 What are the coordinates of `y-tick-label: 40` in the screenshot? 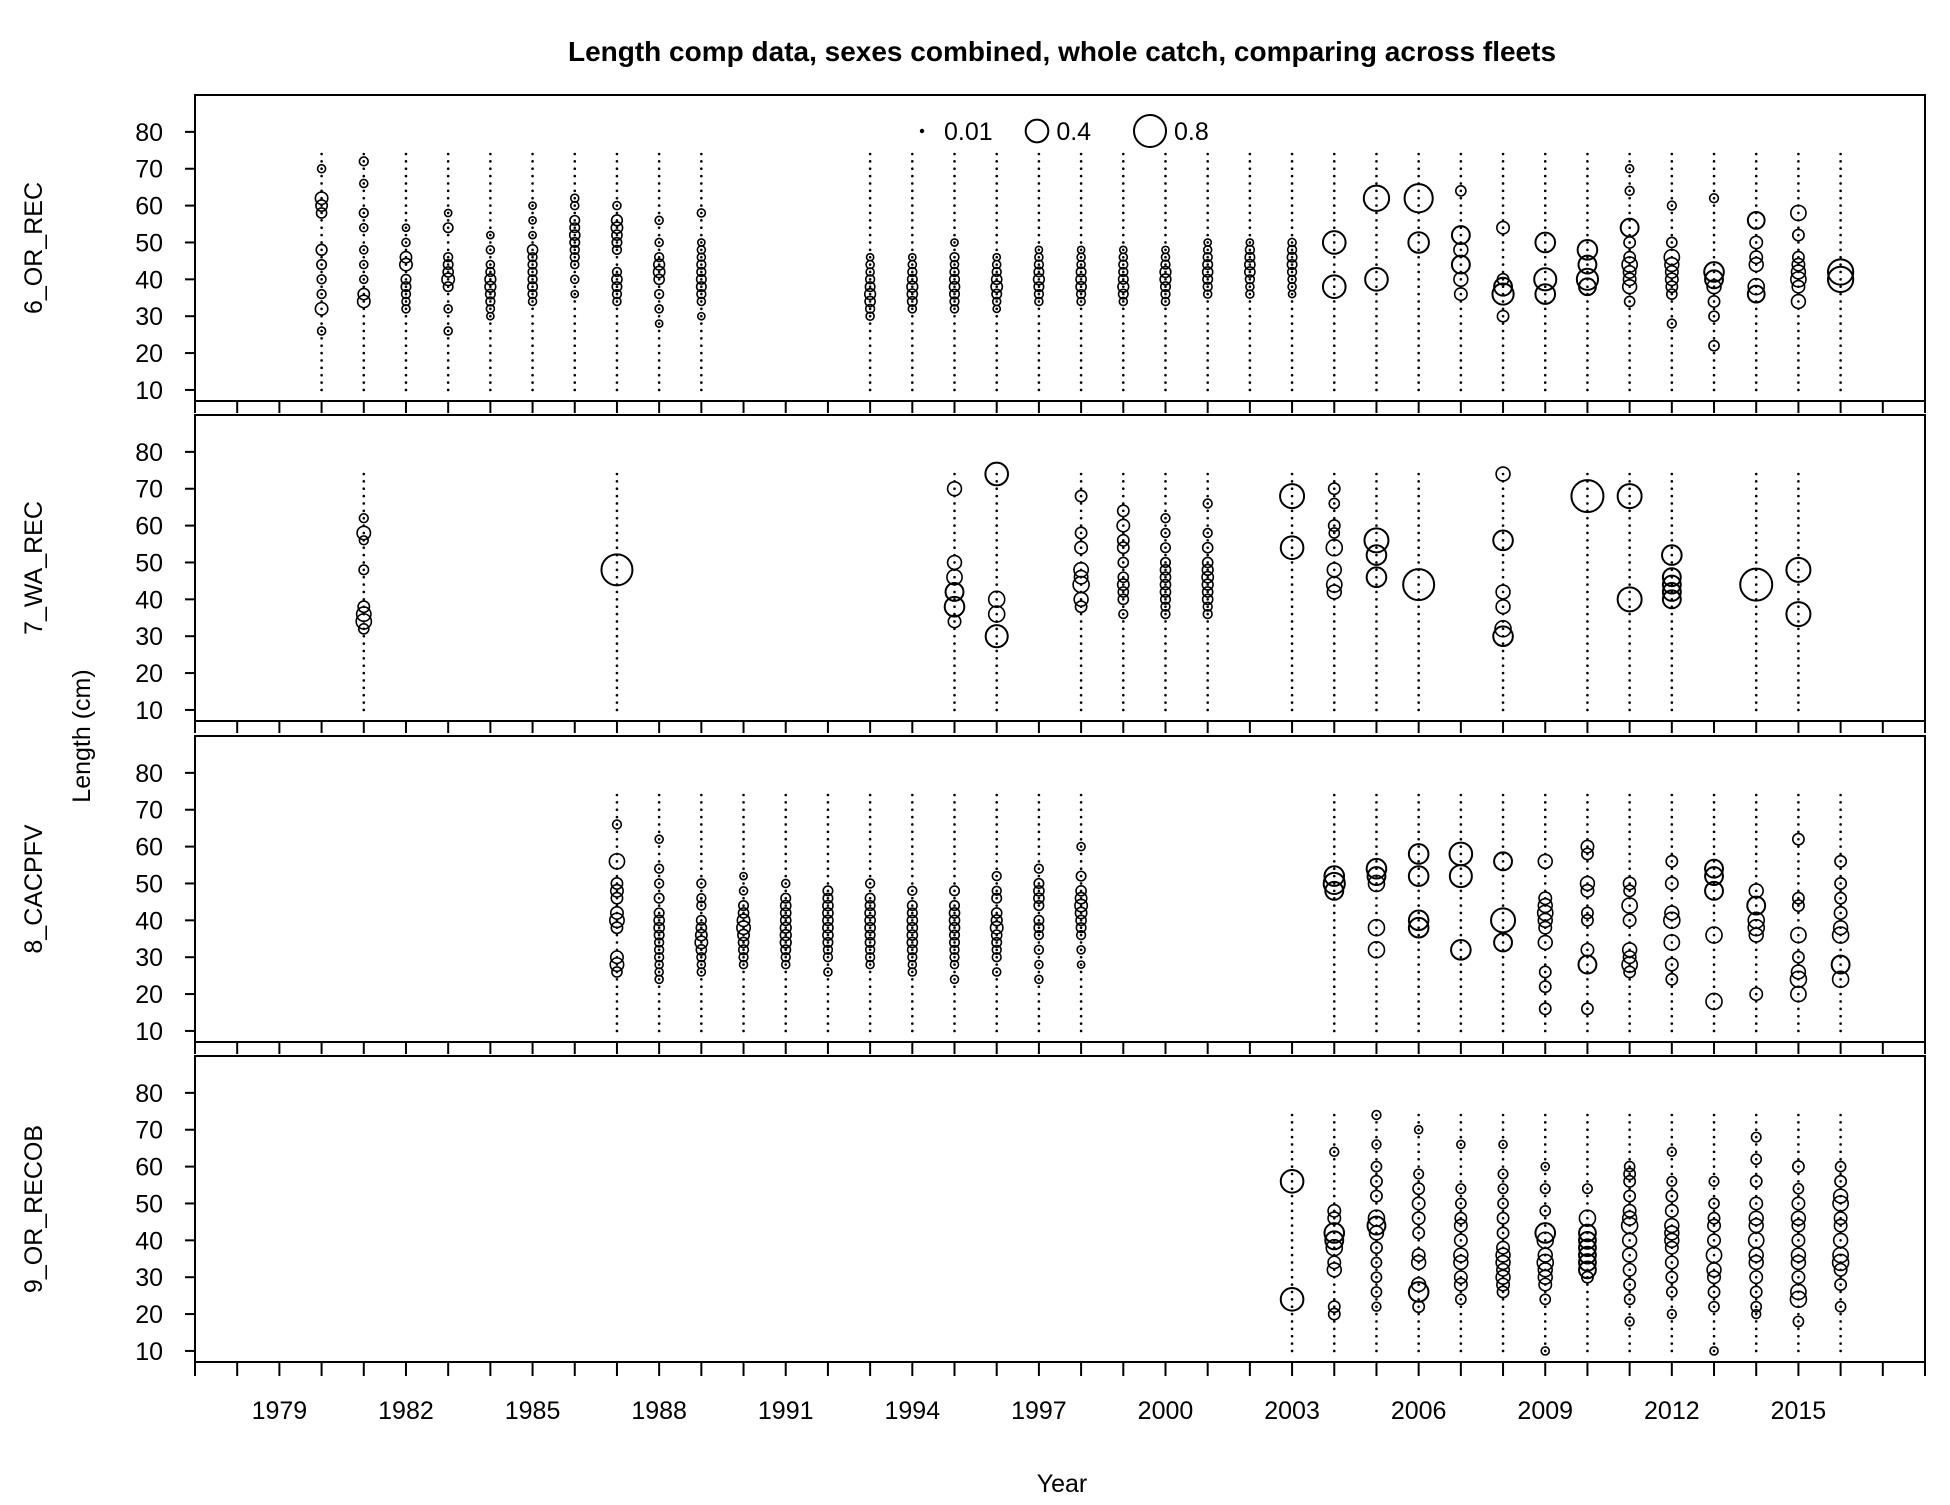 It's located at (149, 280).